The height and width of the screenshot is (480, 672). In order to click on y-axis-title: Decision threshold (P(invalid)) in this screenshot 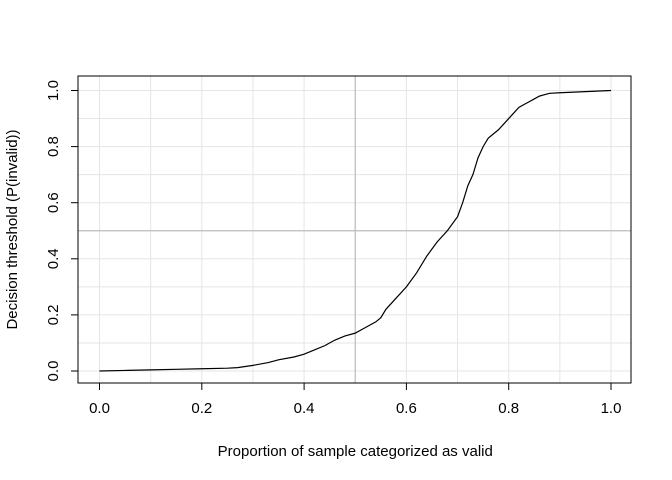, I will do `click(12, 229)`.